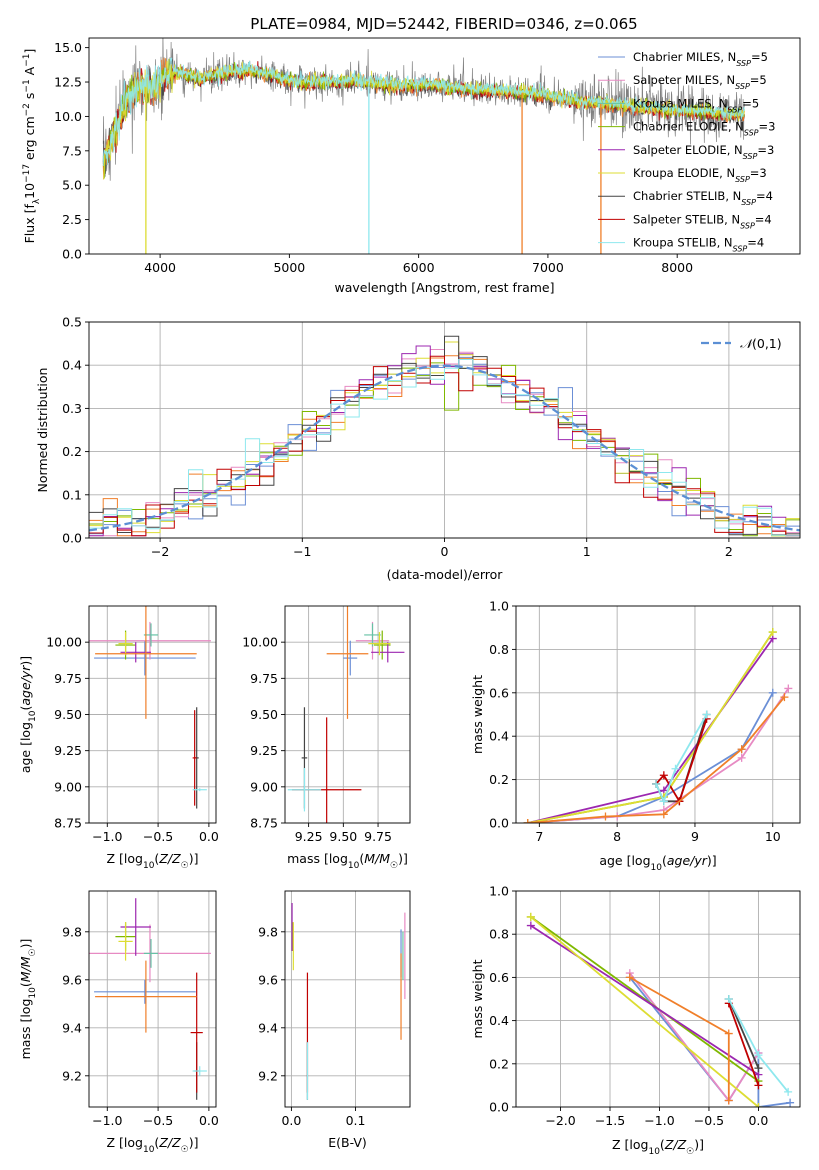 The image size is (819, 1170). Describe the element at coordinates (309, 836) in the screenshot. I see `tick-label-x: 9.25` at that location.